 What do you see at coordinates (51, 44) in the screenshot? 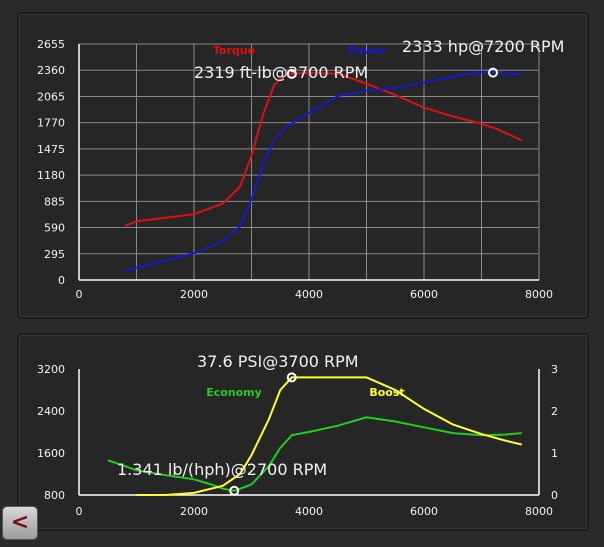
I see `y-tick-label: 2655` at bounding box center [51, 44].